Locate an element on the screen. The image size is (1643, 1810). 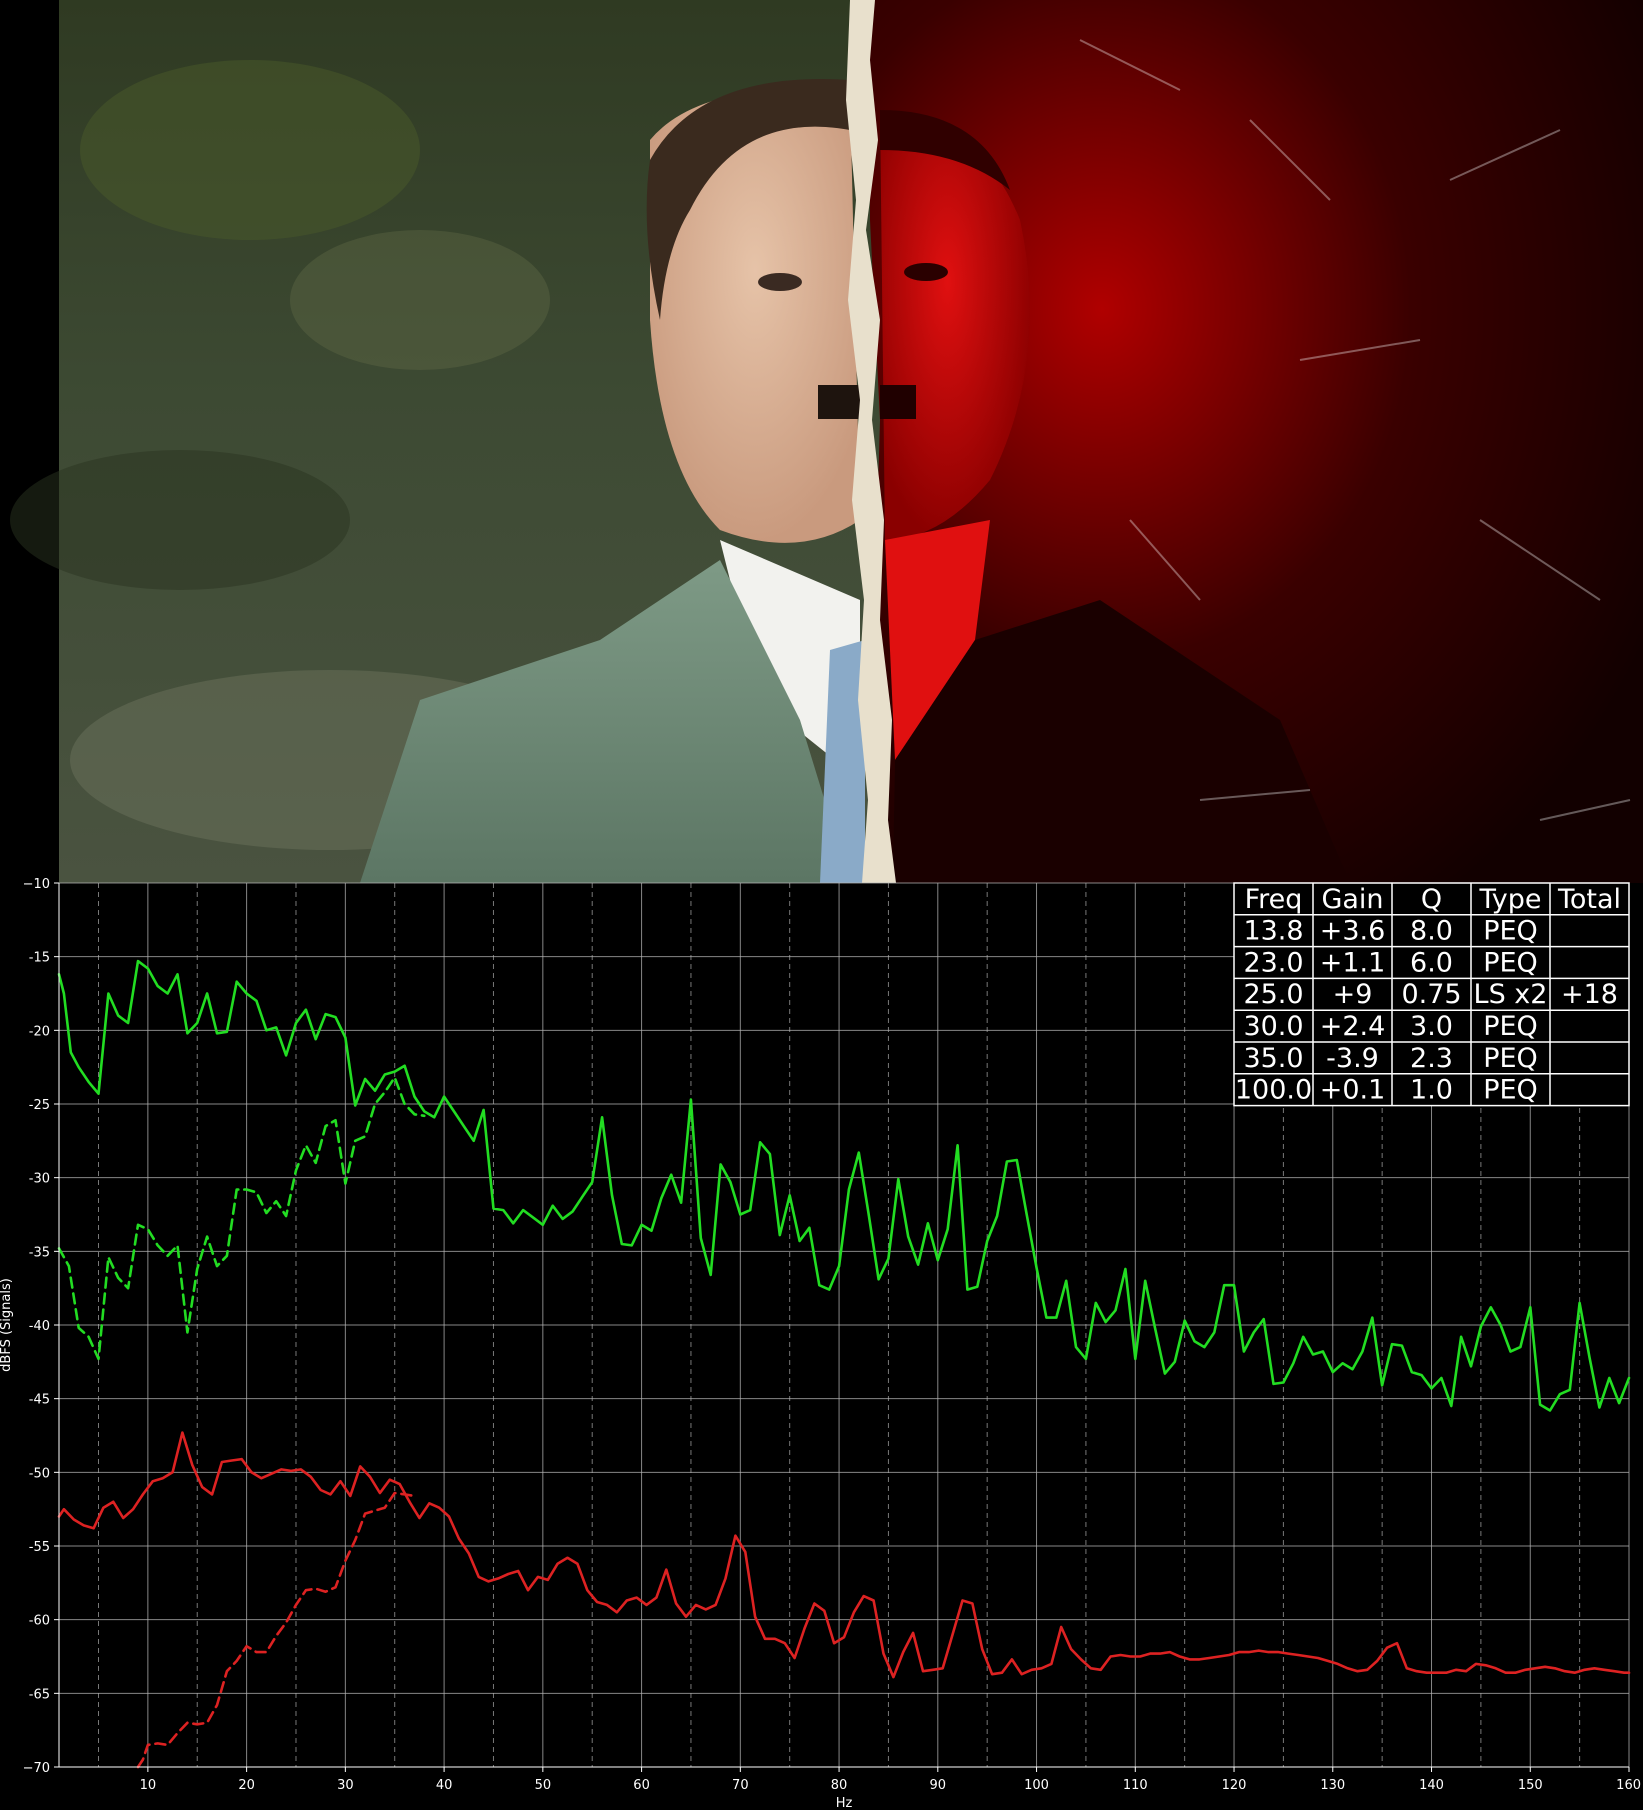
table-cell: +0.1 is located at coordinates (1353, 1090).